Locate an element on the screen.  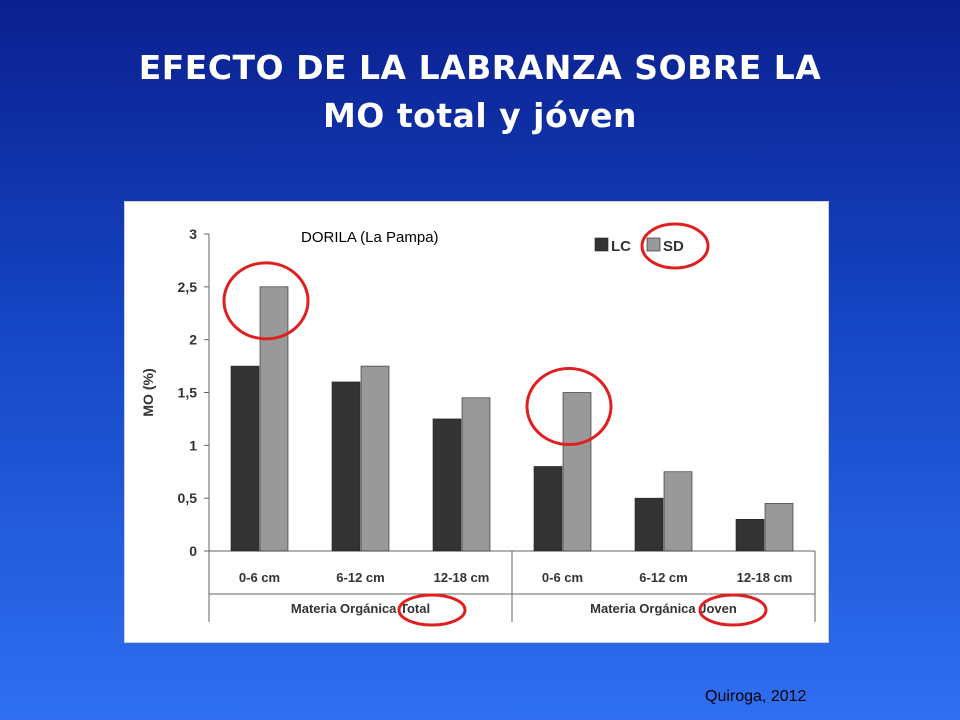
legend-swatch-lc is located at coordinates (601, 244).